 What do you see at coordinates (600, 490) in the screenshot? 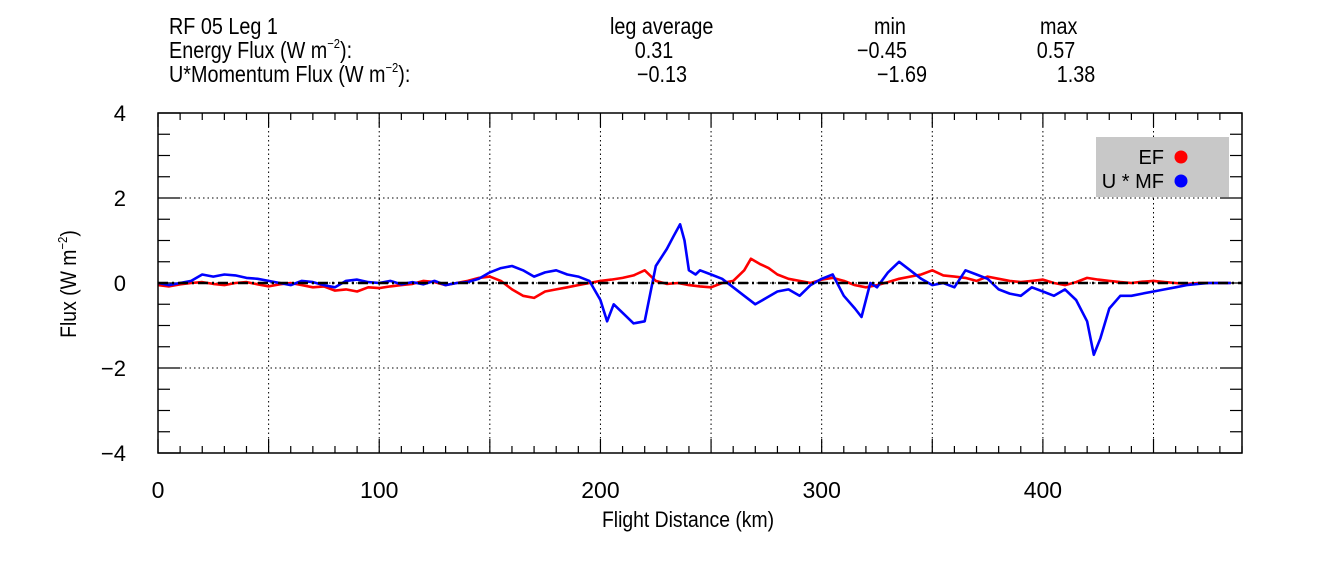
I see `x-tick-label: 200` at bounding box center [600, 490].